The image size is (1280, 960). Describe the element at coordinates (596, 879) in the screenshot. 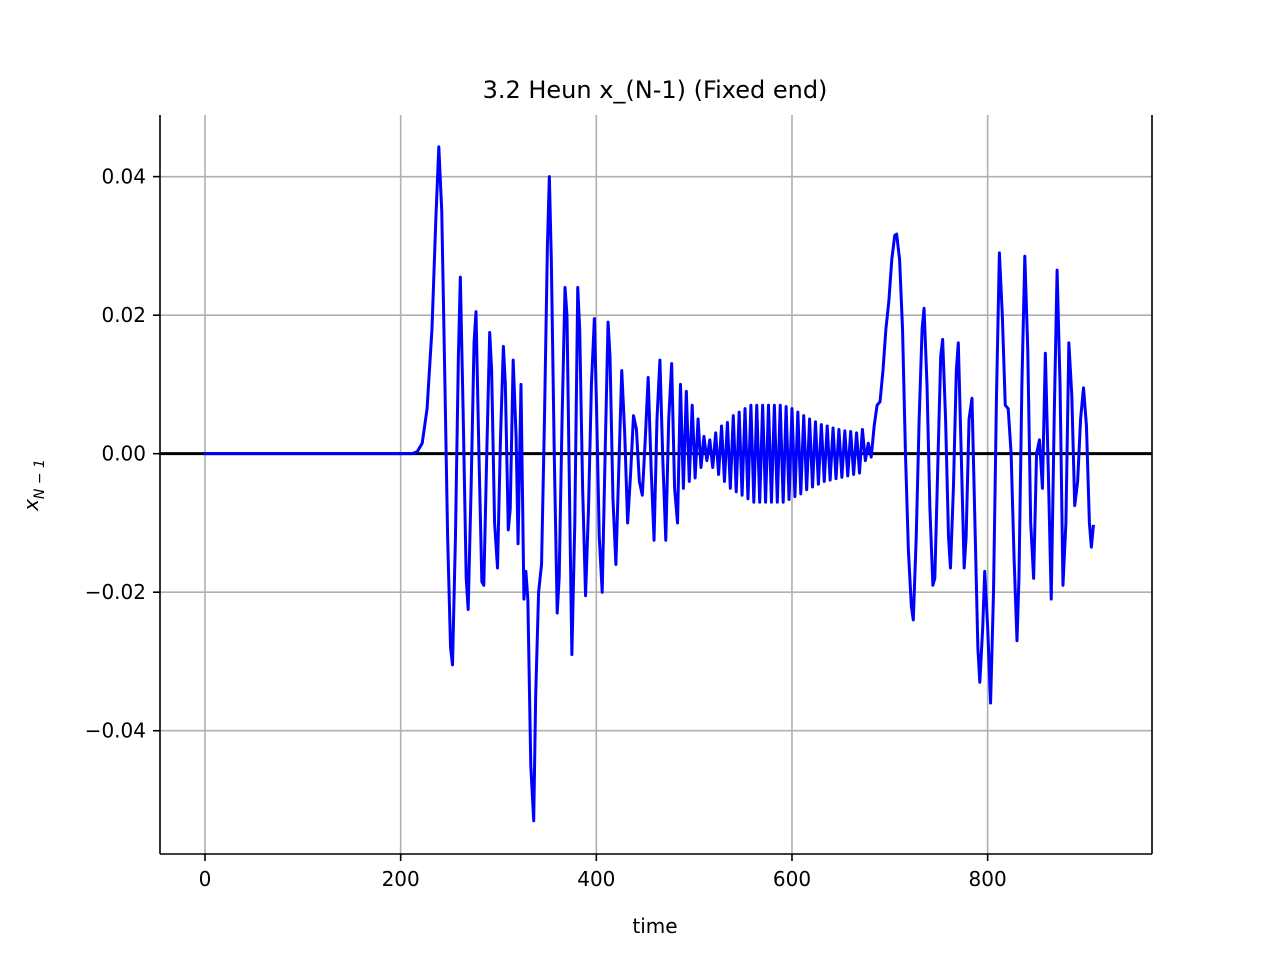

I see `x-tick-label: 400` at that location.